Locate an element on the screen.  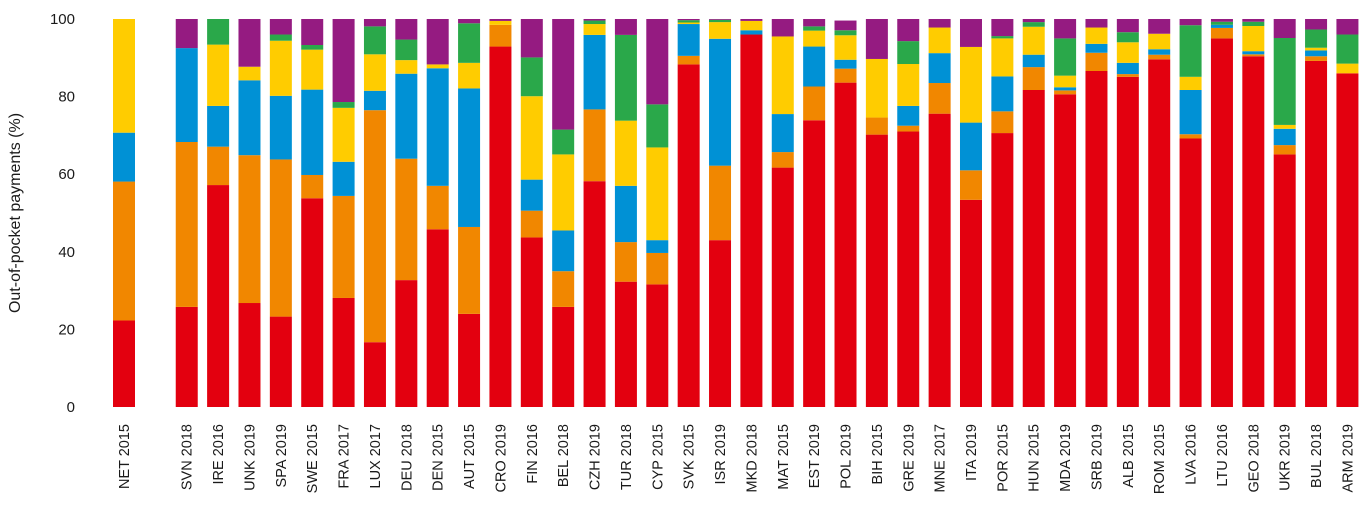
x-tick-label: GEO 2018 is located at coordinates (1254, 458).